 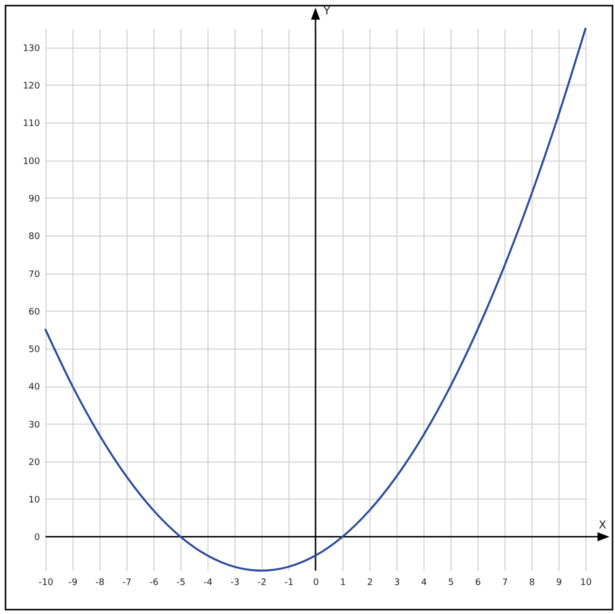 I want to click on x-tick-label: 5, so click(x=451, y=583).